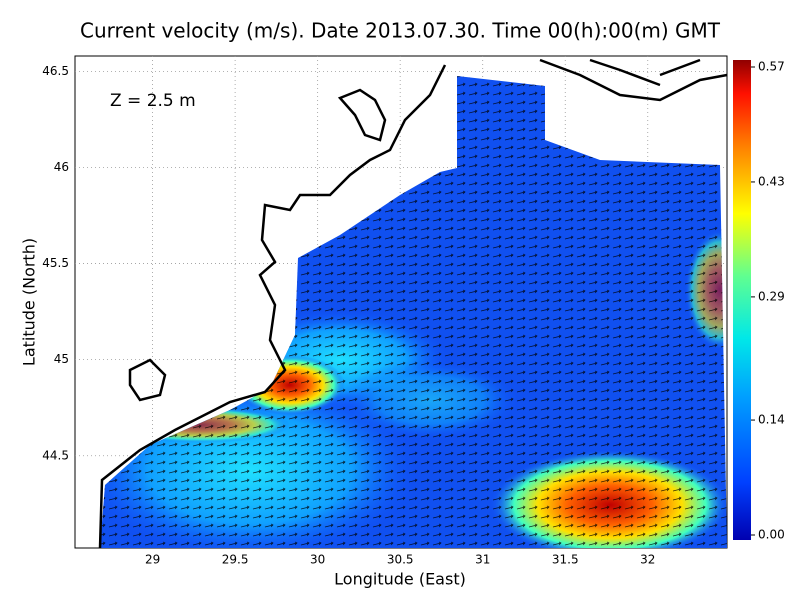  Describe the element at coordinates (771, 181) in the screenshot. I see `colorbar-tick-label: 0.43` at that location.